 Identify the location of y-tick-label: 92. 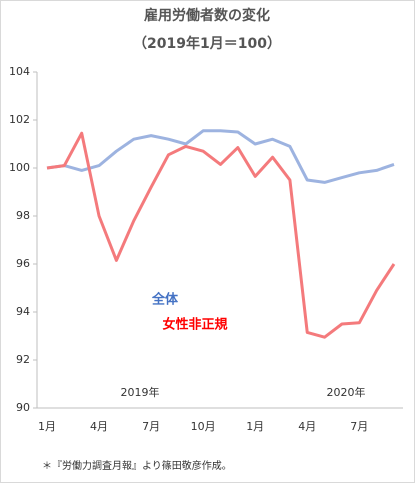
(23, 359).